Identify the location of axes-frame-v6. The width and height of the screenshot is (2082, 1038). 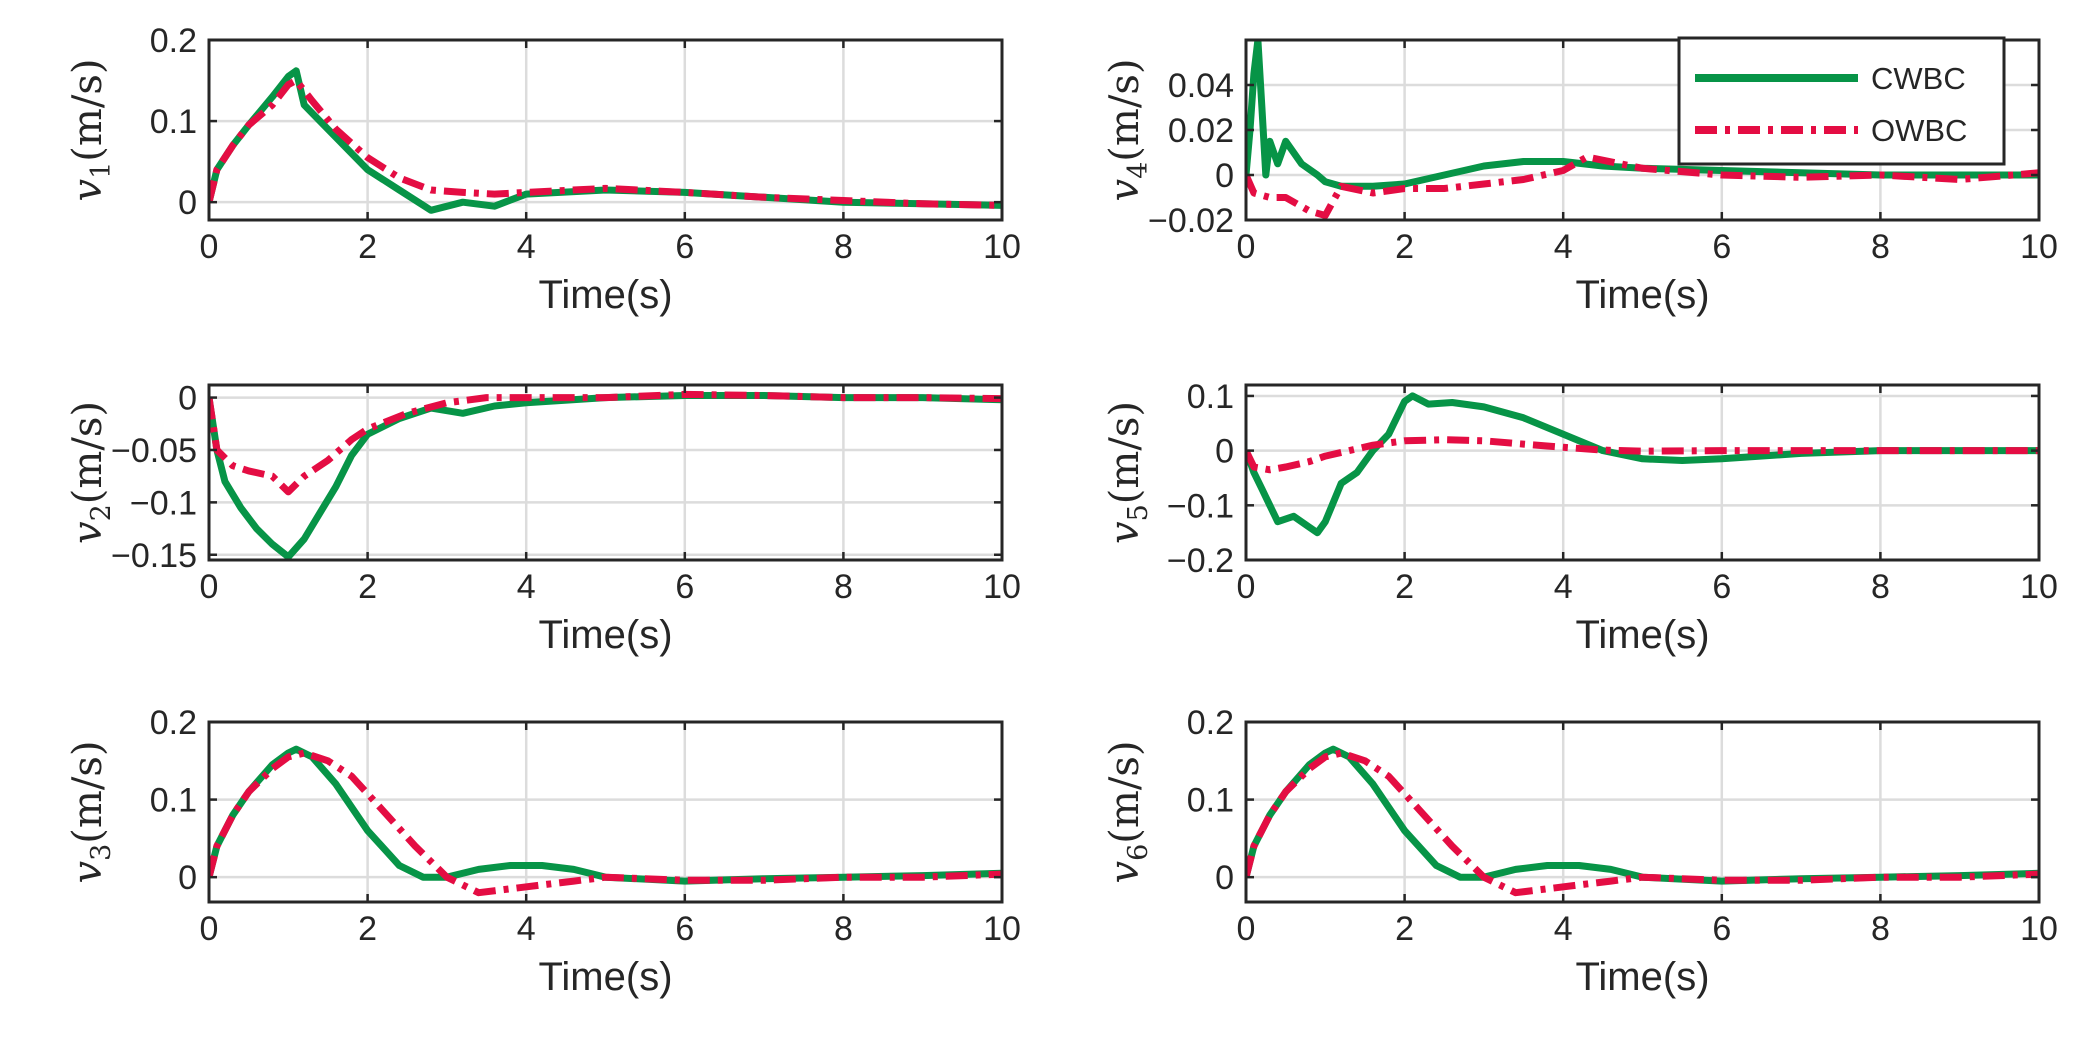
(1642, 812).